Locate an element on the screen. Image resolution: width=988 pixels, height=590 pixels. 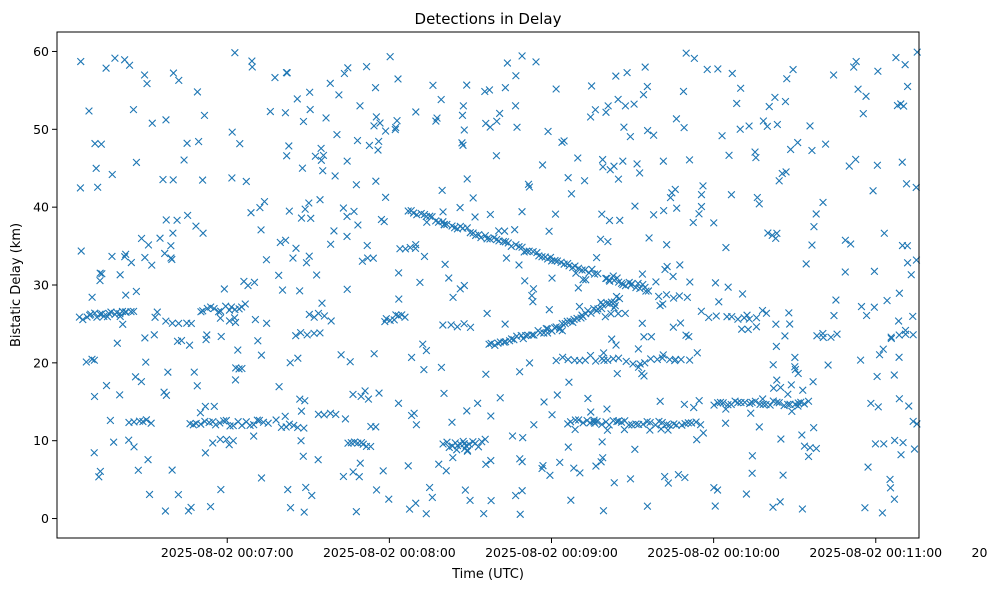
x-tick-label: 2025-08-02 00:10:00 is located at coordinates (713, 552).